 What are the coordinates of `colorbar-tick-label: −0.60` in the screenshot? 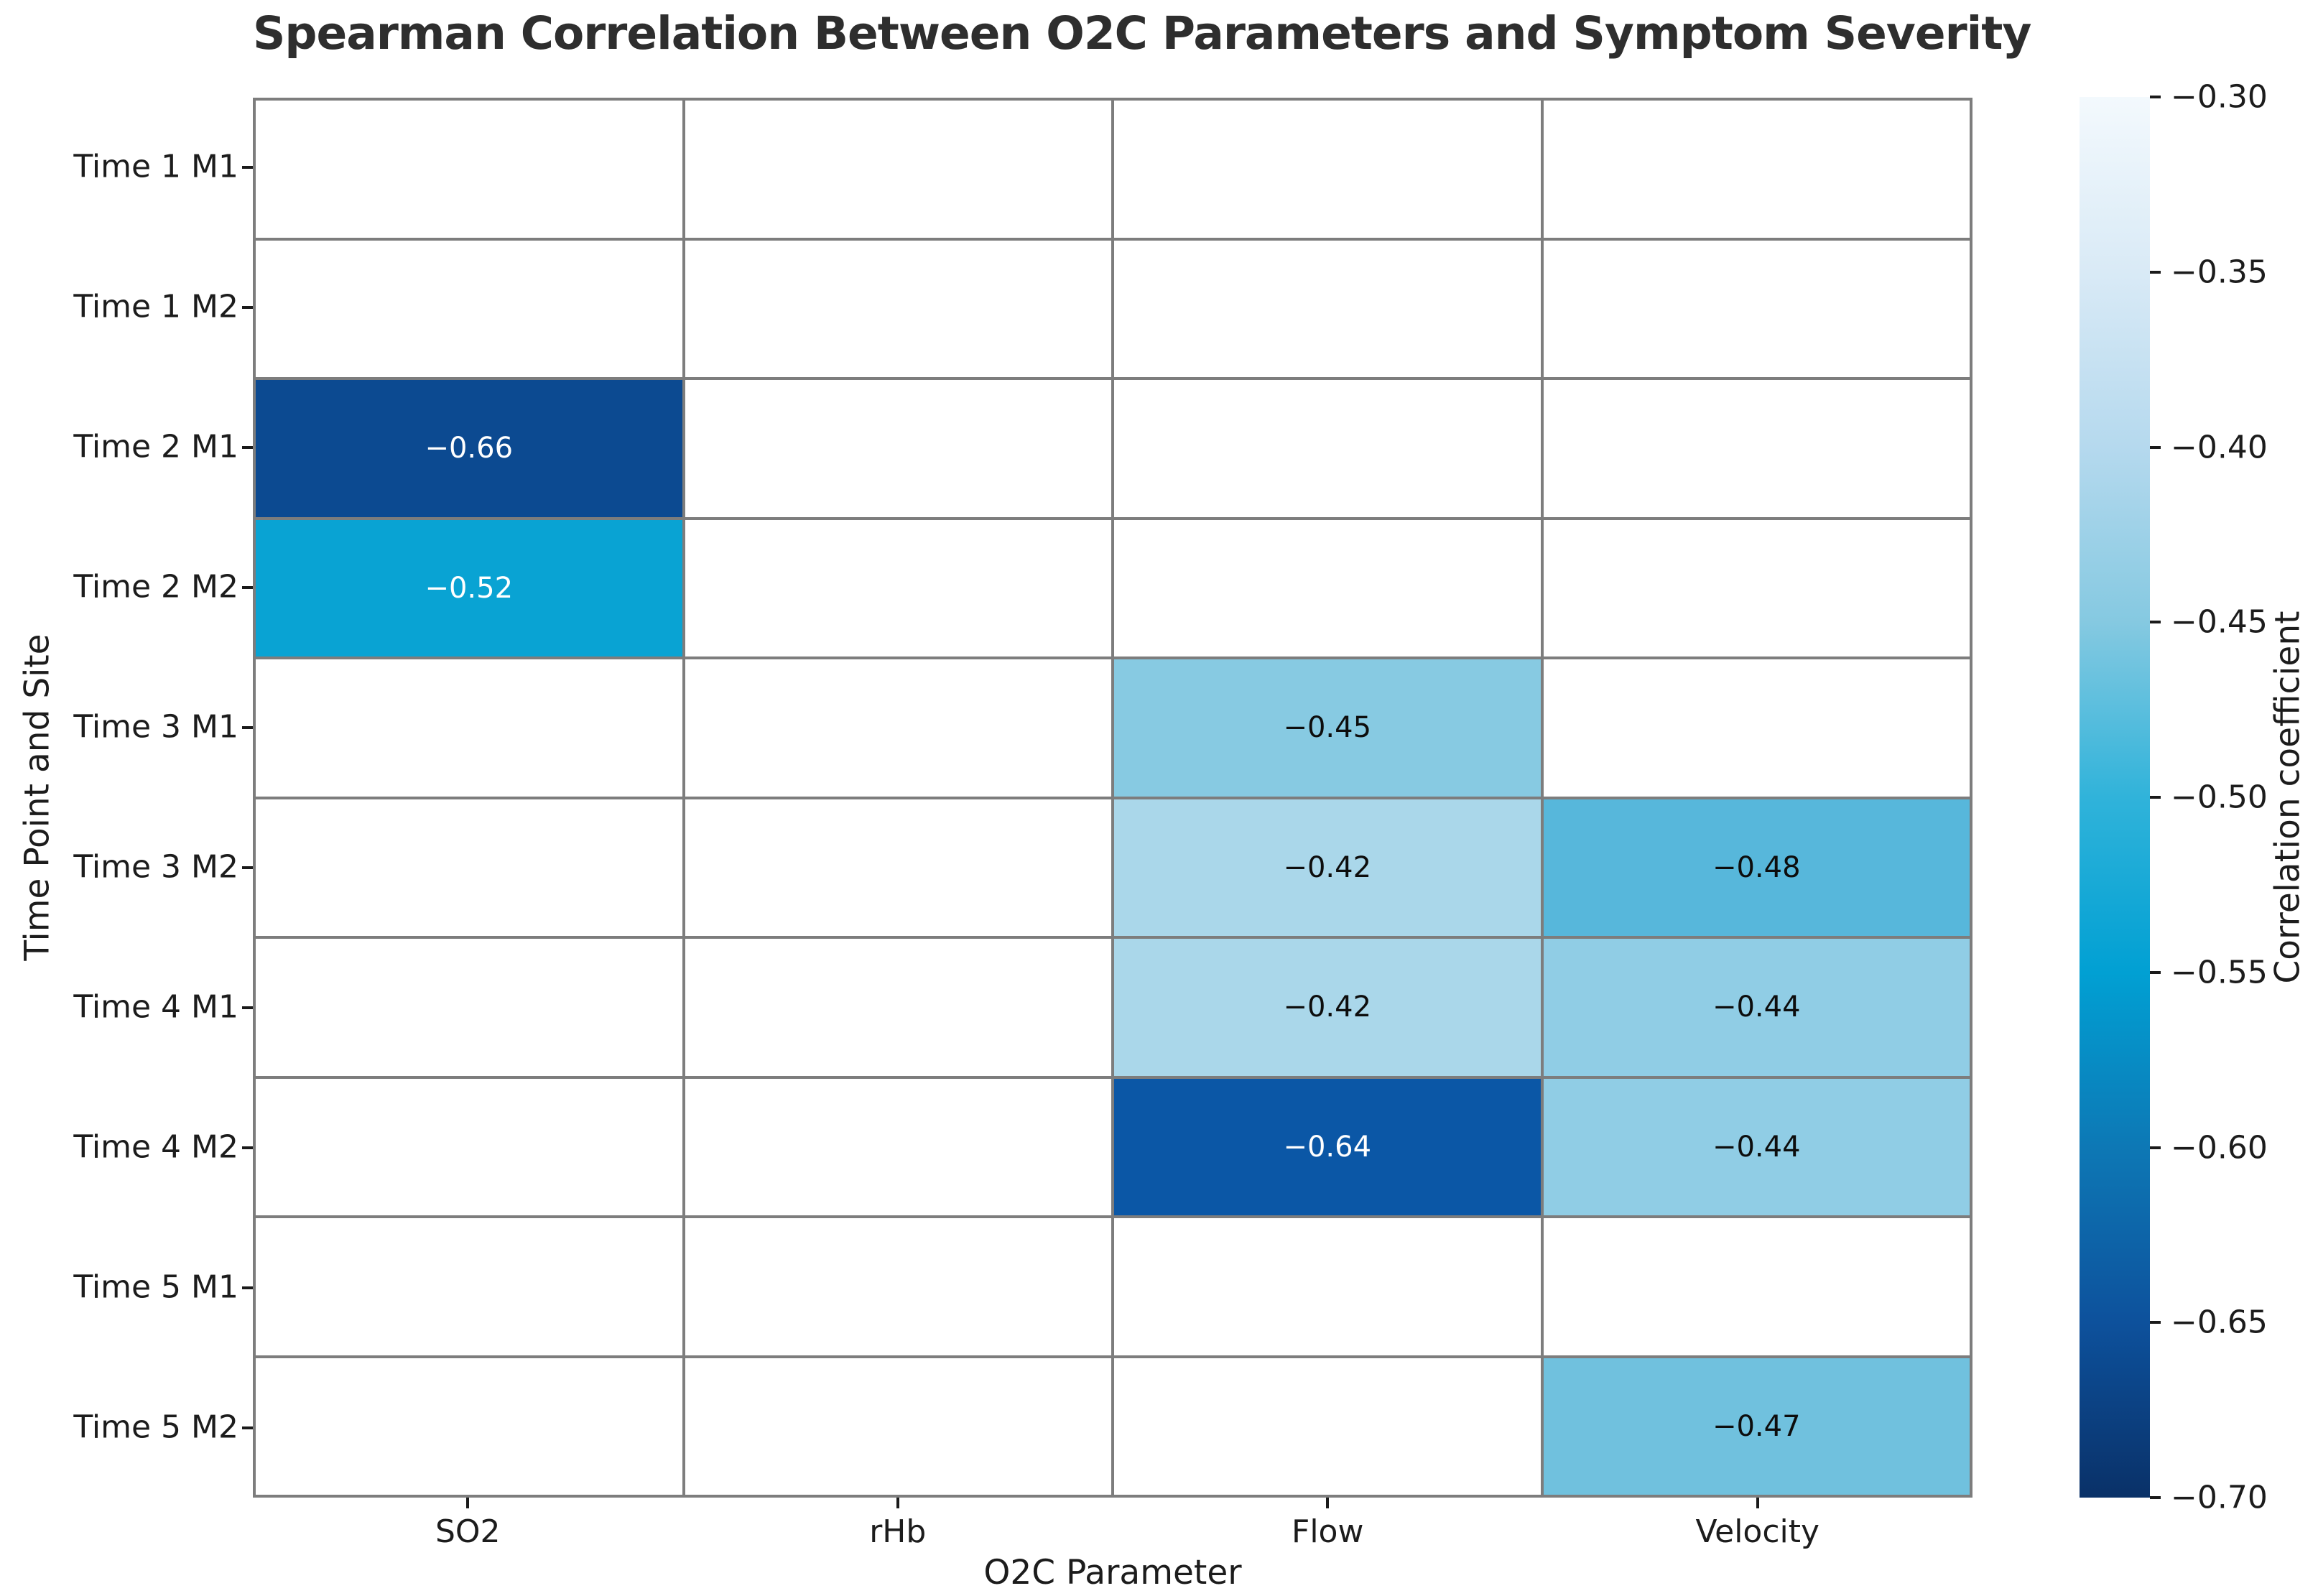 It's located at (2219, 1147).